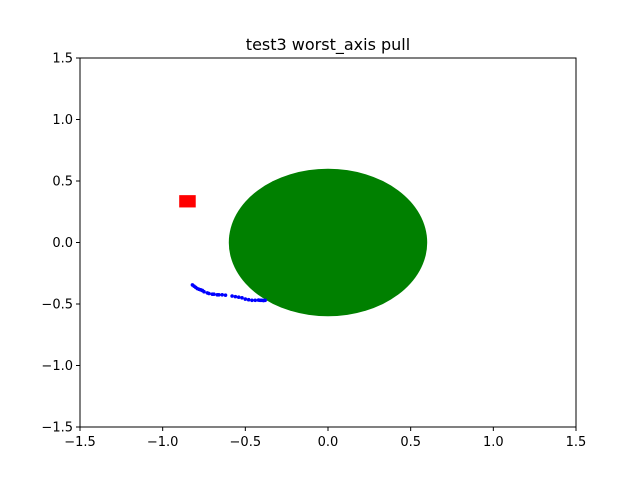 The image size is (640, 480). I want to click on x-tick-label: 0.0, so click(328, 442).